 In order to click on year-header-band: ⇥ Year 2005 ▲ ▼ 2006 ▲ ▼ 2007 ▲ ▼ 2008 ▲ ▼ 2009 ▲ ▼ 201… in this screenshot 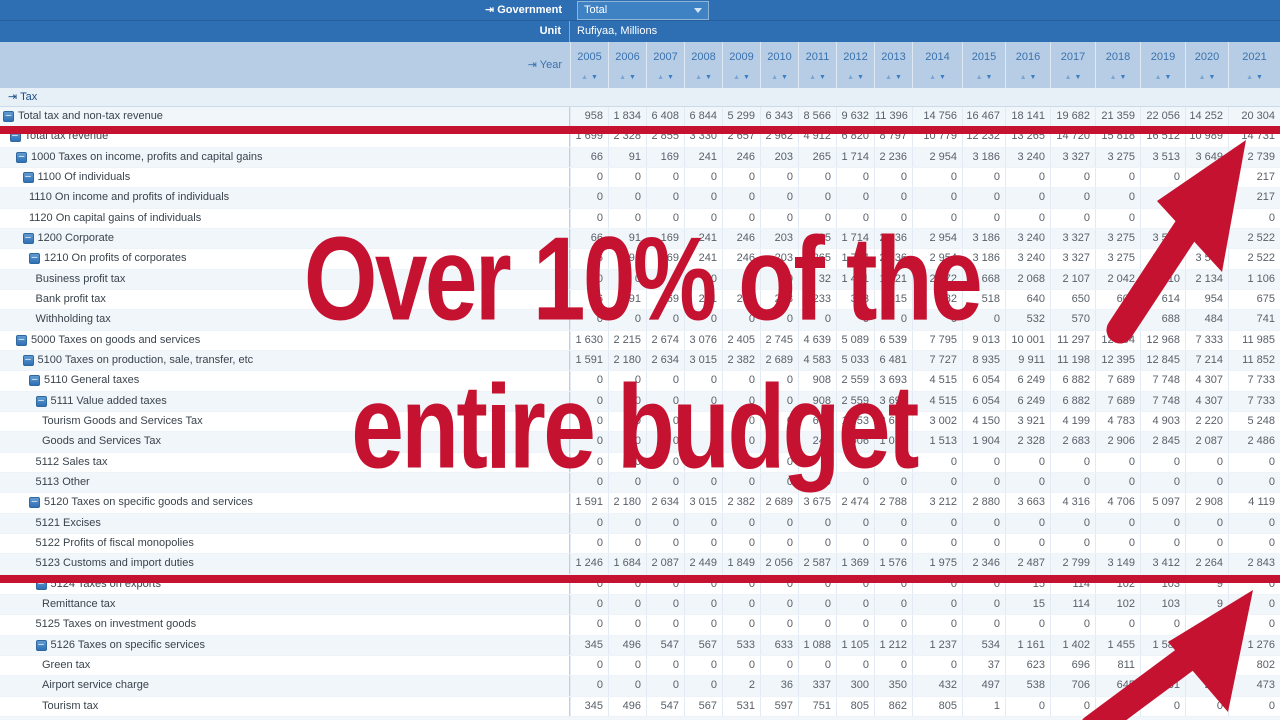, I will do `click(640, 65)`.